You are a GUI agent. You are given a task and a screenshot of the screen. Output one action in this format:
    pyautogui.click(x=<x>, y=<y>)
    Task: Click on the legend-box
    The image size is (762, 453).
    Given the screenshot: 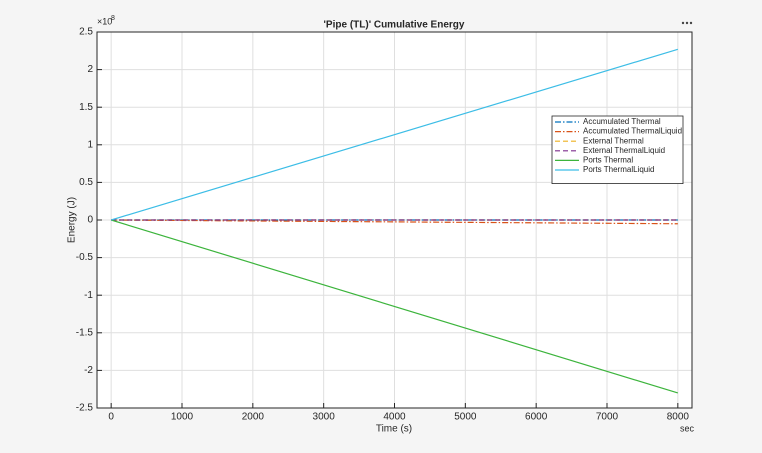 What is the action you would take?
    pyautogui.click(x=617, y=149)
    